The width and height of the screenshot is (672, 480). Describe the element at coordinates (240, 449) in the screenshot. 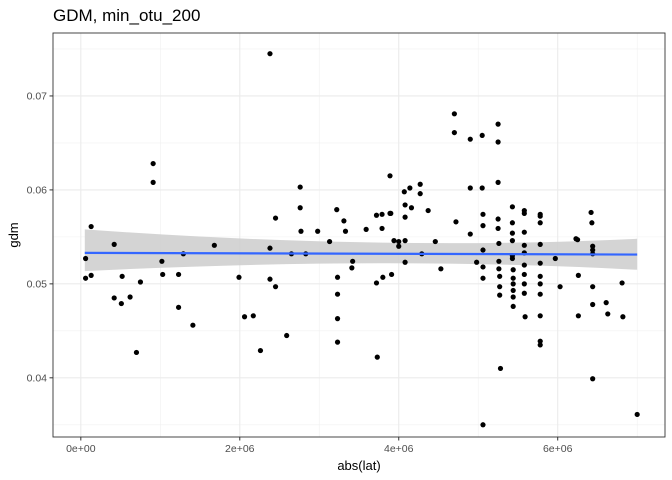

I see `x-tick-label: 2e+06` at that location.